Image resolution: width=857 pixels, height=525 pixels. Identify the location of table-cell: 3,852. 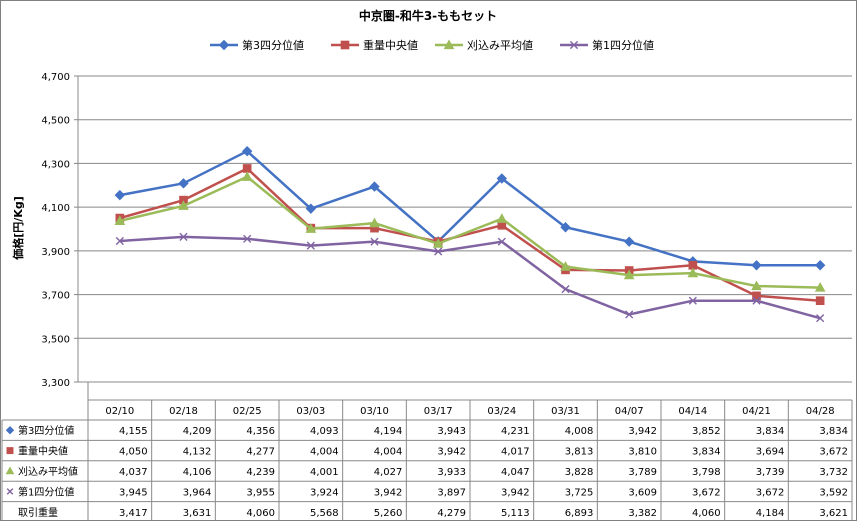
(706, 431).